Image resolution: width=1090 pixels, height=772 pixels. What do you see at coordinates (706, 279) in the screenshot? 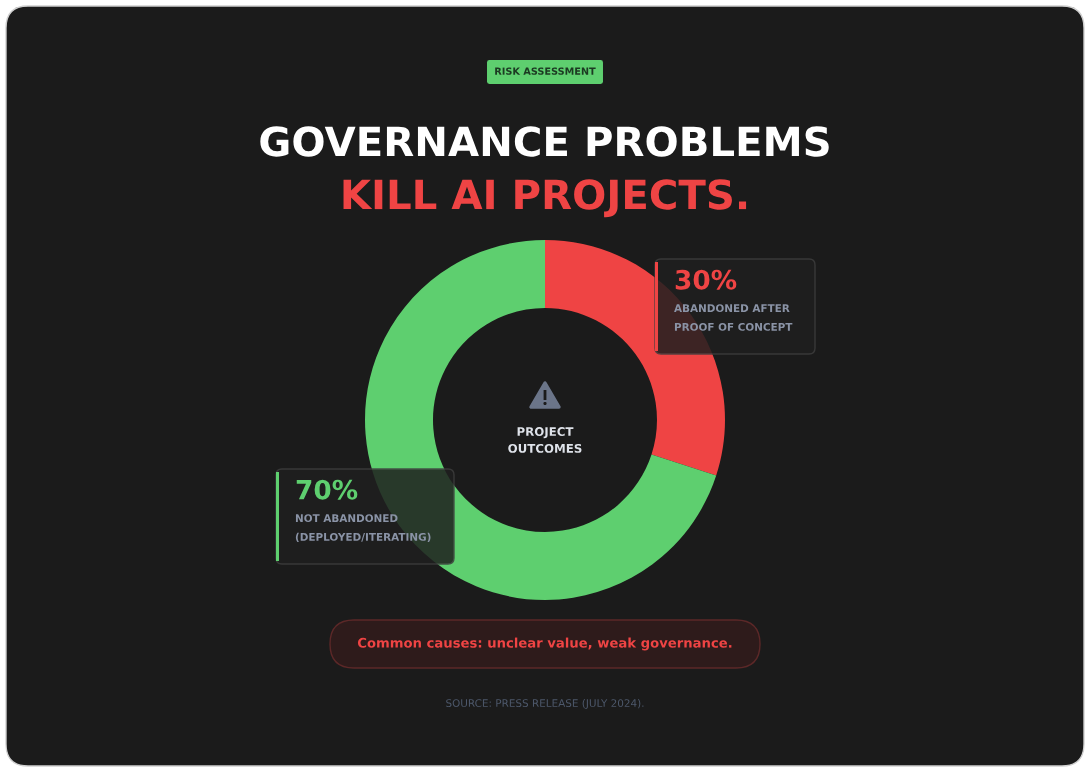
I see `data-label: 30%` at bounding box center [706, 279].